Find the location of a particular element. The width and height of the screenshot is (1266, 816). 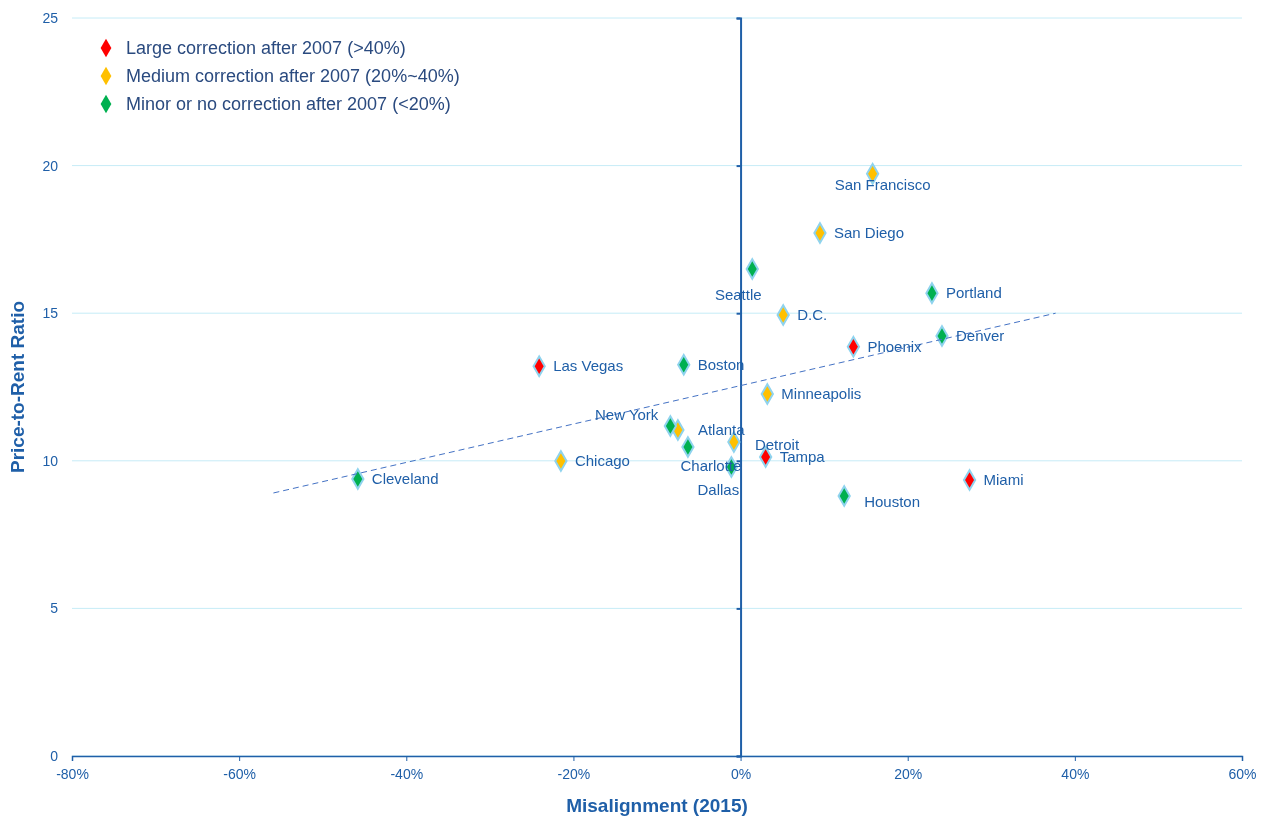

x-axis-title: Misalignment (2015) is located at coordinates (657, 805).